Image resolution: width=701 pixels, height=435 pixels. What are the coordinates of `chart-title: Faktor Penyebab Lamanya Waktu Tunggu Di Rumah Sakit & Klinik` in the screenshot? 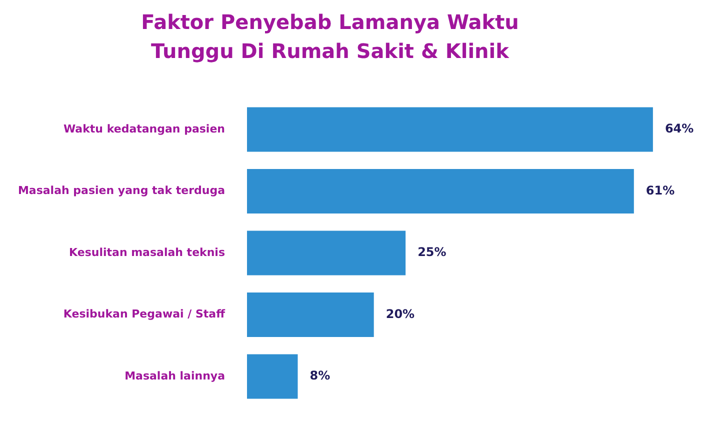 It's located at (330, 37).